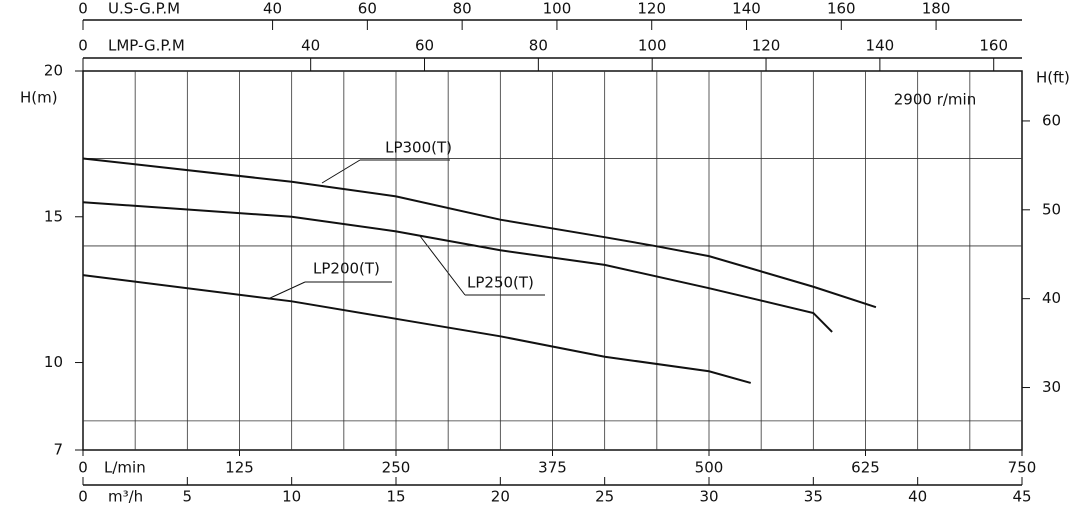 The image size is (1080, 508). Describe the element at coordinates (500, 283) in the screenshot. I see `series-label: LP250(T)` at that location.